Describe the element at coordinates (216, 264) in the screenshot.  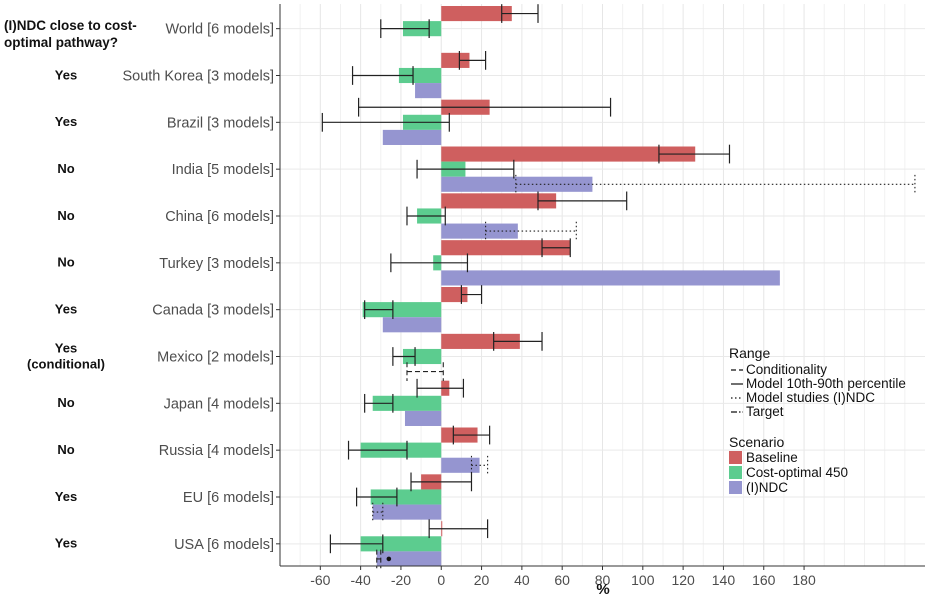
I see `y-tick-label-turkey-3-models: Turkey [3 models]` at that location.